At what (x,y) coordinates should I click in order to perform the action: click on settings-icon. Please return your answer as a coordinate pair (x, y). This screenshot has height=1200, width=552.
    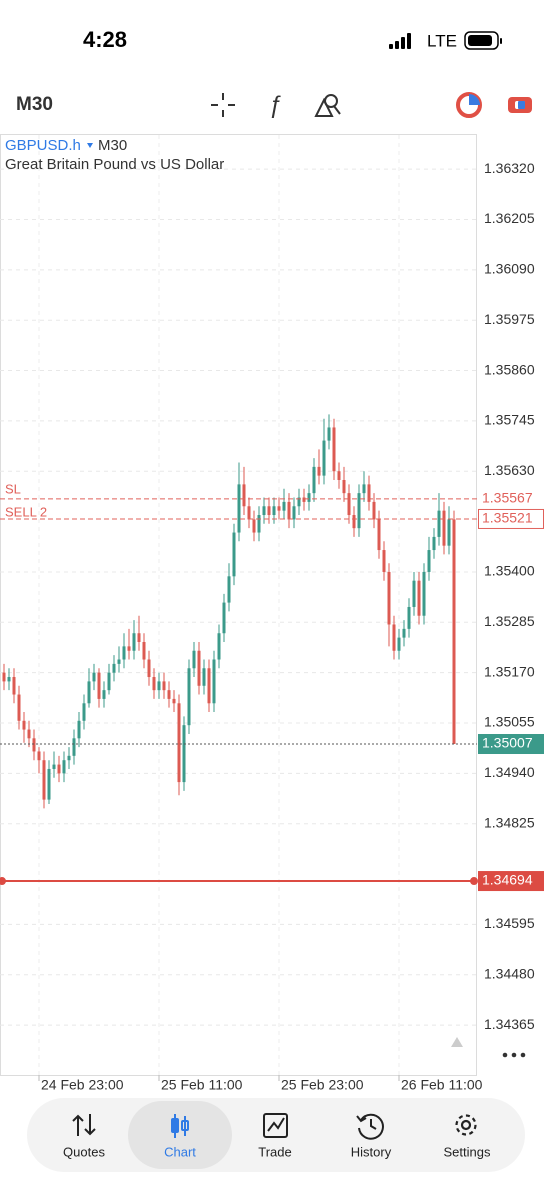
    Looking at the image, I should click on (466, 1125).